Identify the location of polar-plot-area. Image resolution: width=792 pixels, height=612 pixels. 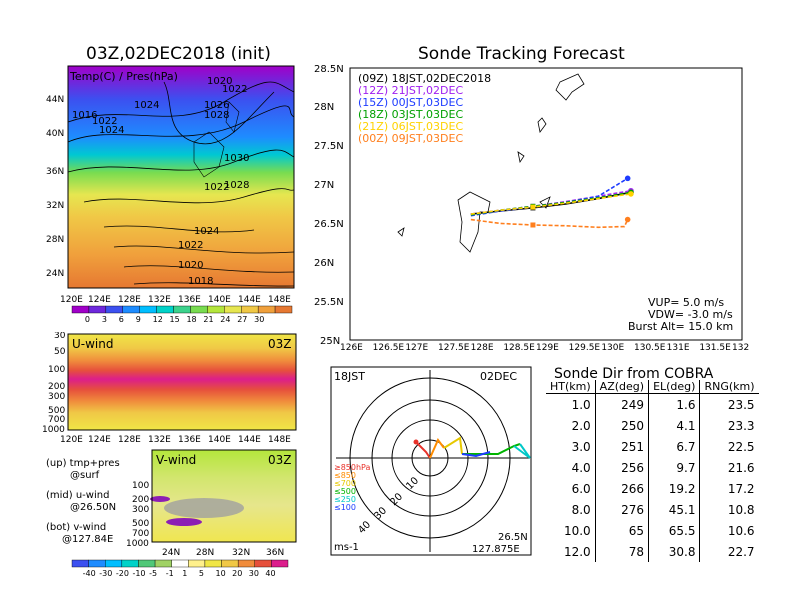
(431, 461).